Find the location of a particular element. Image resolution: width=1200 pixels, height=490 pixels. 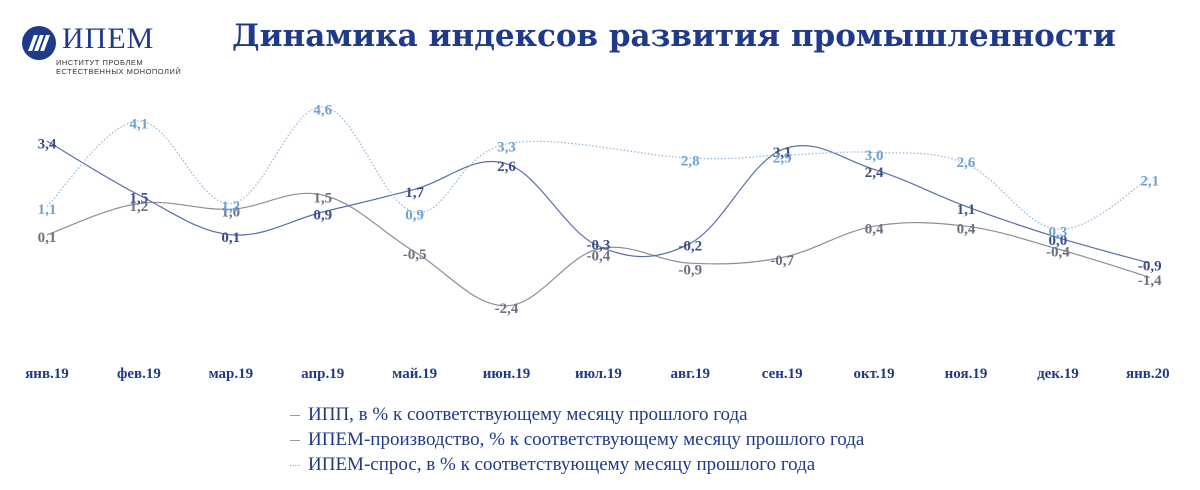

data-label: 1,0 is located at coordinates (230, 213).